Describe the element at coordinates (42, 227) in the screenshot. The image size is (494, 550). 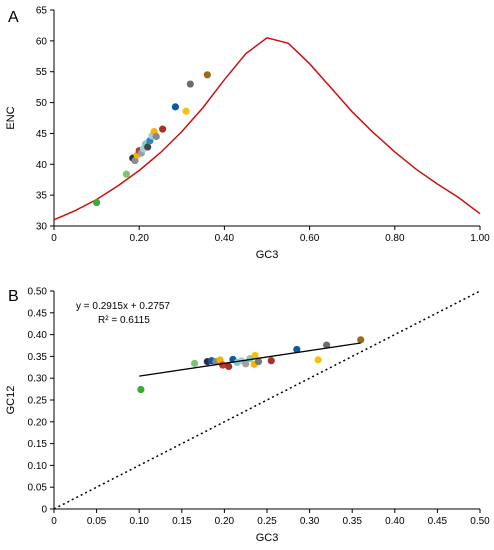
I see `y-tick-label: 30` at that location.